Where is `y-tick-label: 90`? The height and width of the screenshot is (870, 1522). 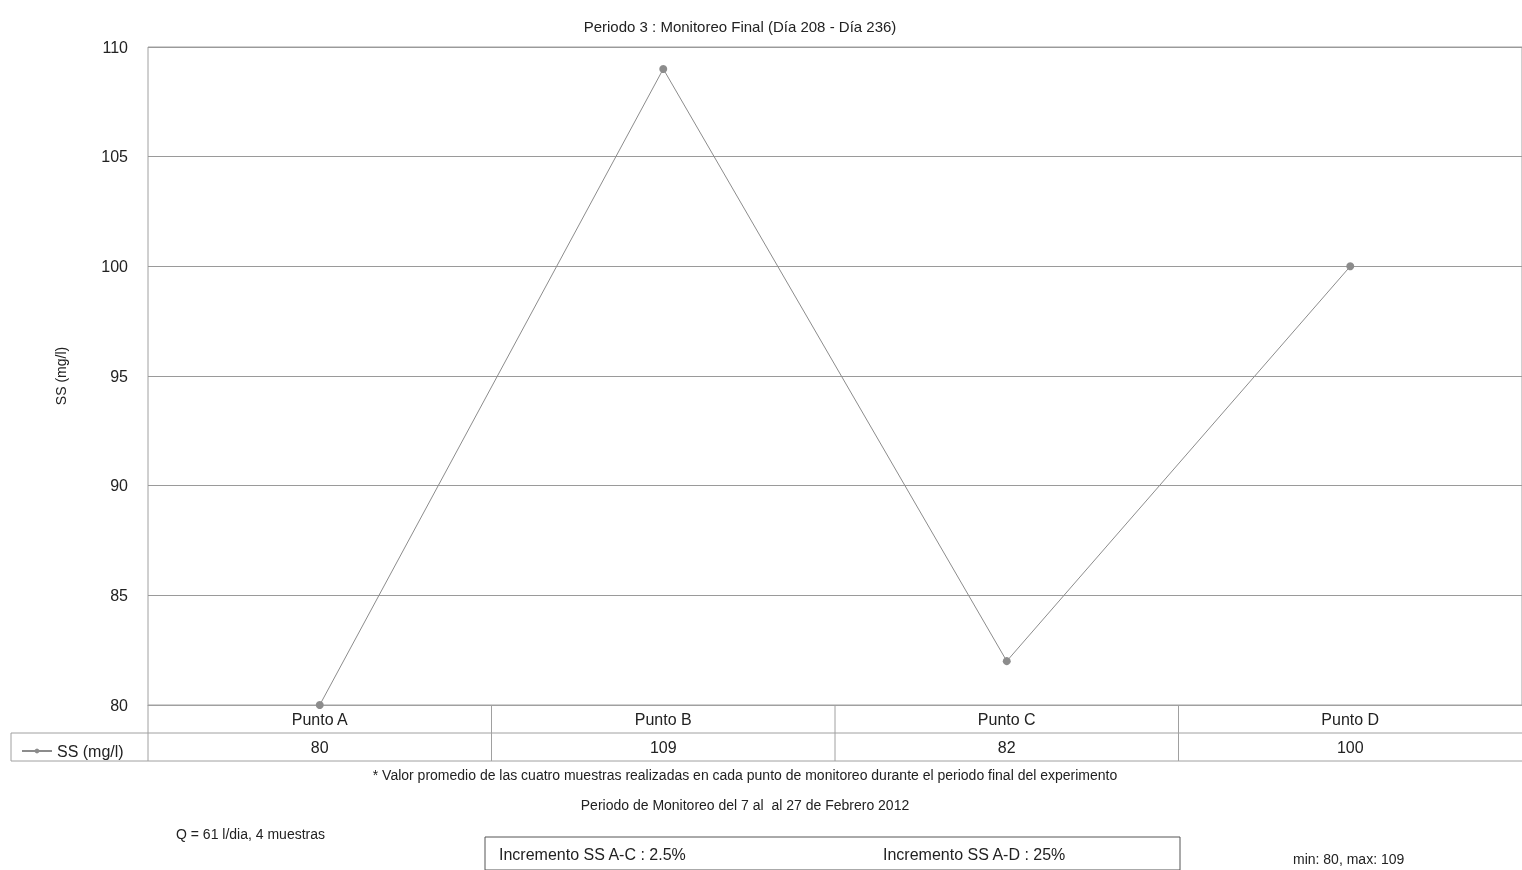 y-tick-label: 90 is located at coordinates (119, 486).